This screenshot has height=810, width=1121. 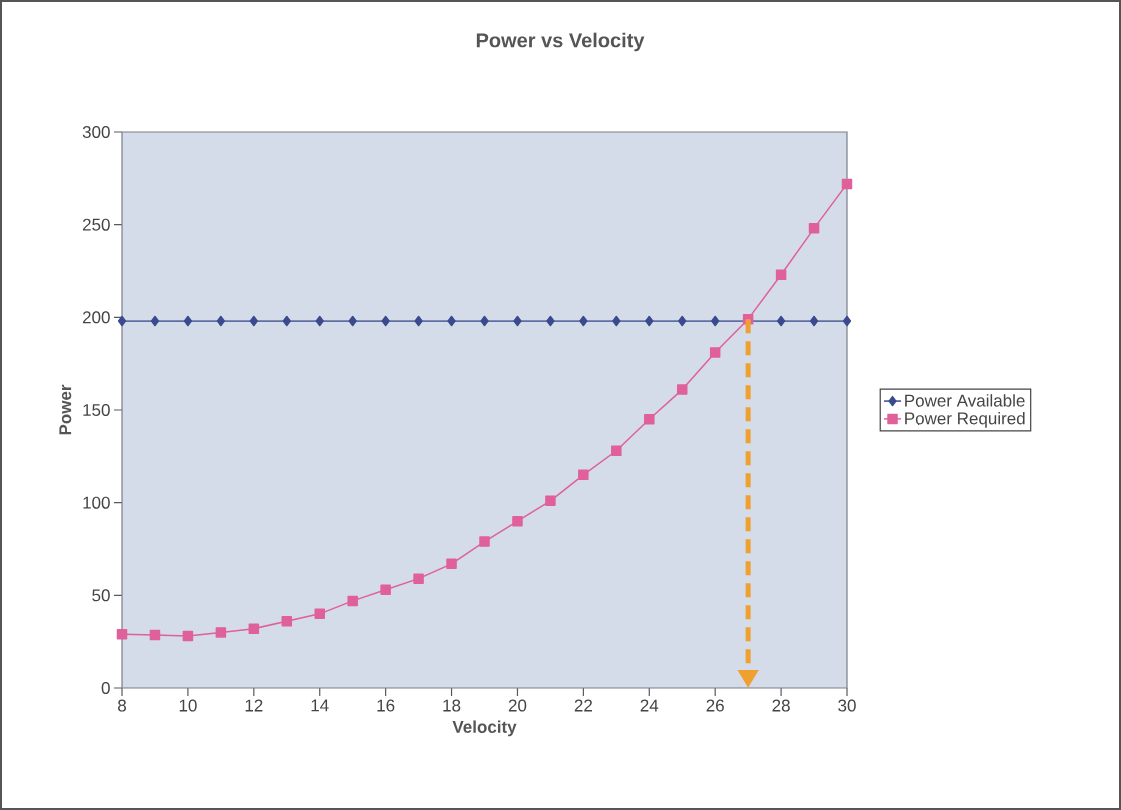 I want to click on y-tick-label: 50, so click(x=101, y=595).